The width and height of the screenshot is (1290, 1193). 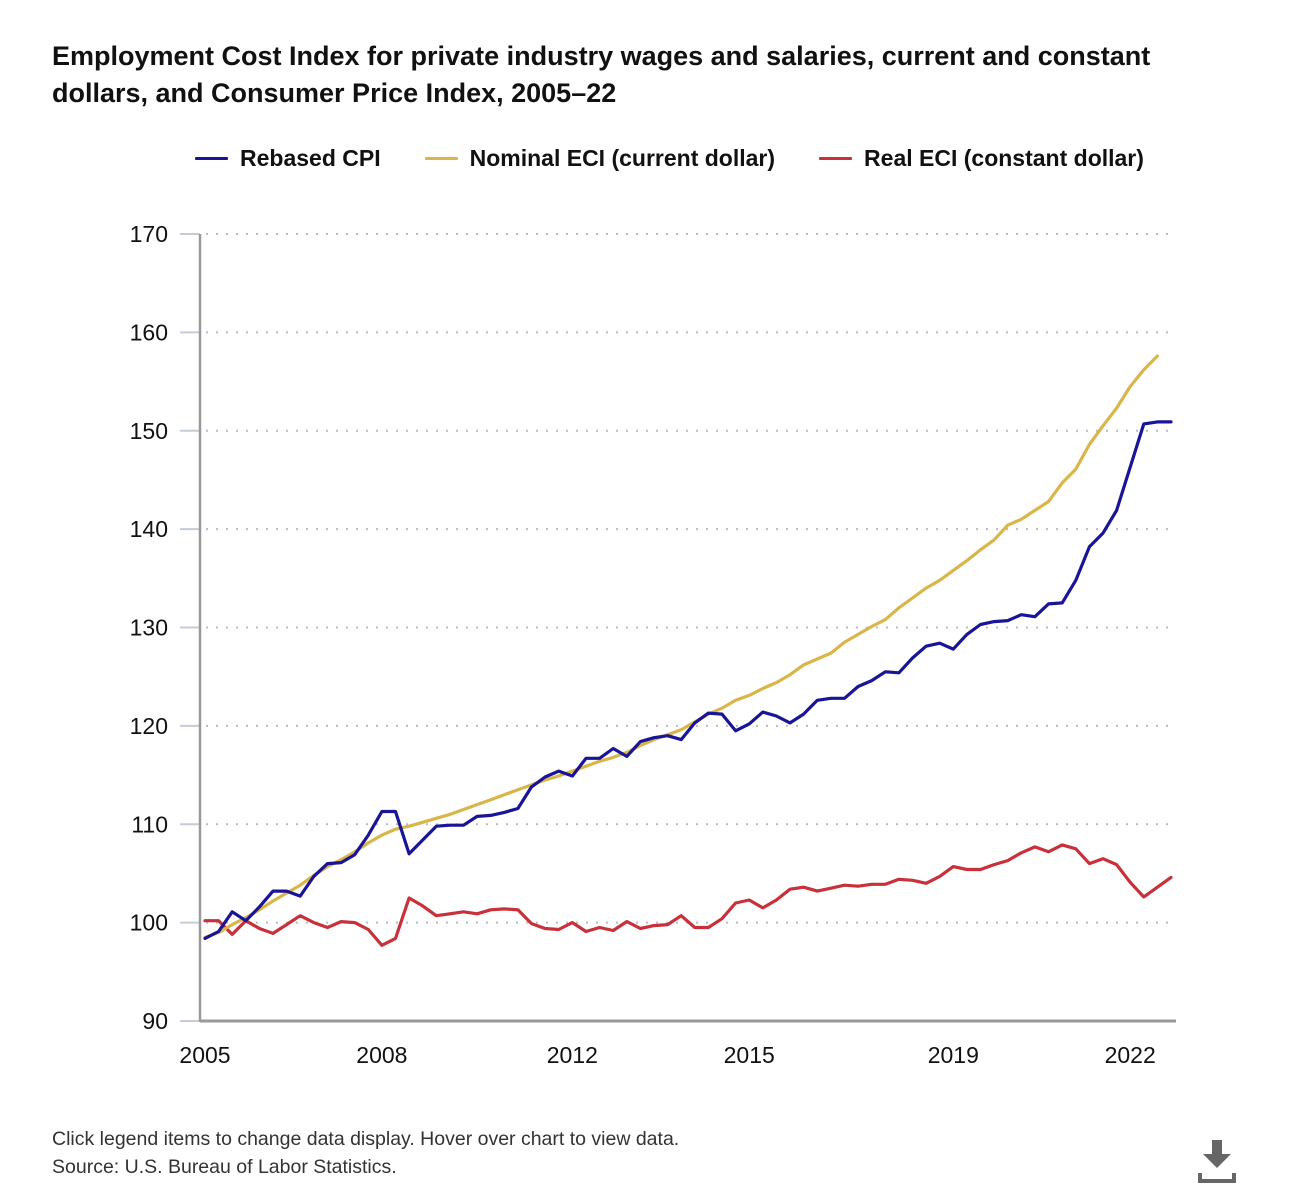 I want to click on x-axis: 2005 2008 2012 2015 2019 2022, so click(x=677, y=1043).